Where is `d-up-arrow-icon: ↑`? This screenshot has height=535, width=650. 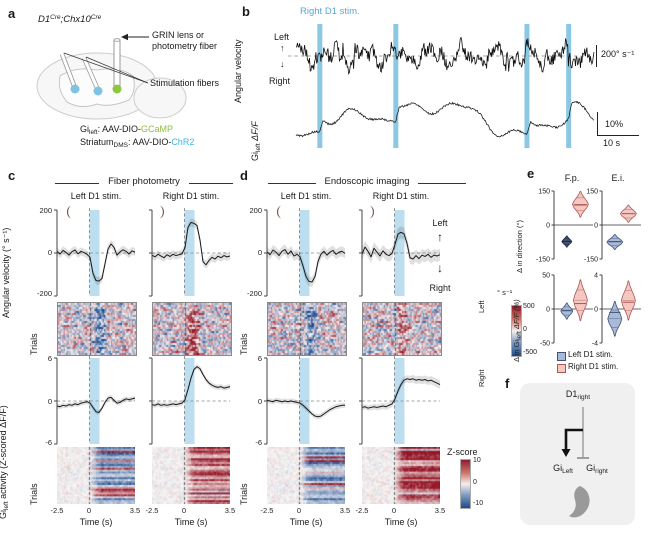 d-up-arrow-icon: ↑ is located at coordinates (440, 237).